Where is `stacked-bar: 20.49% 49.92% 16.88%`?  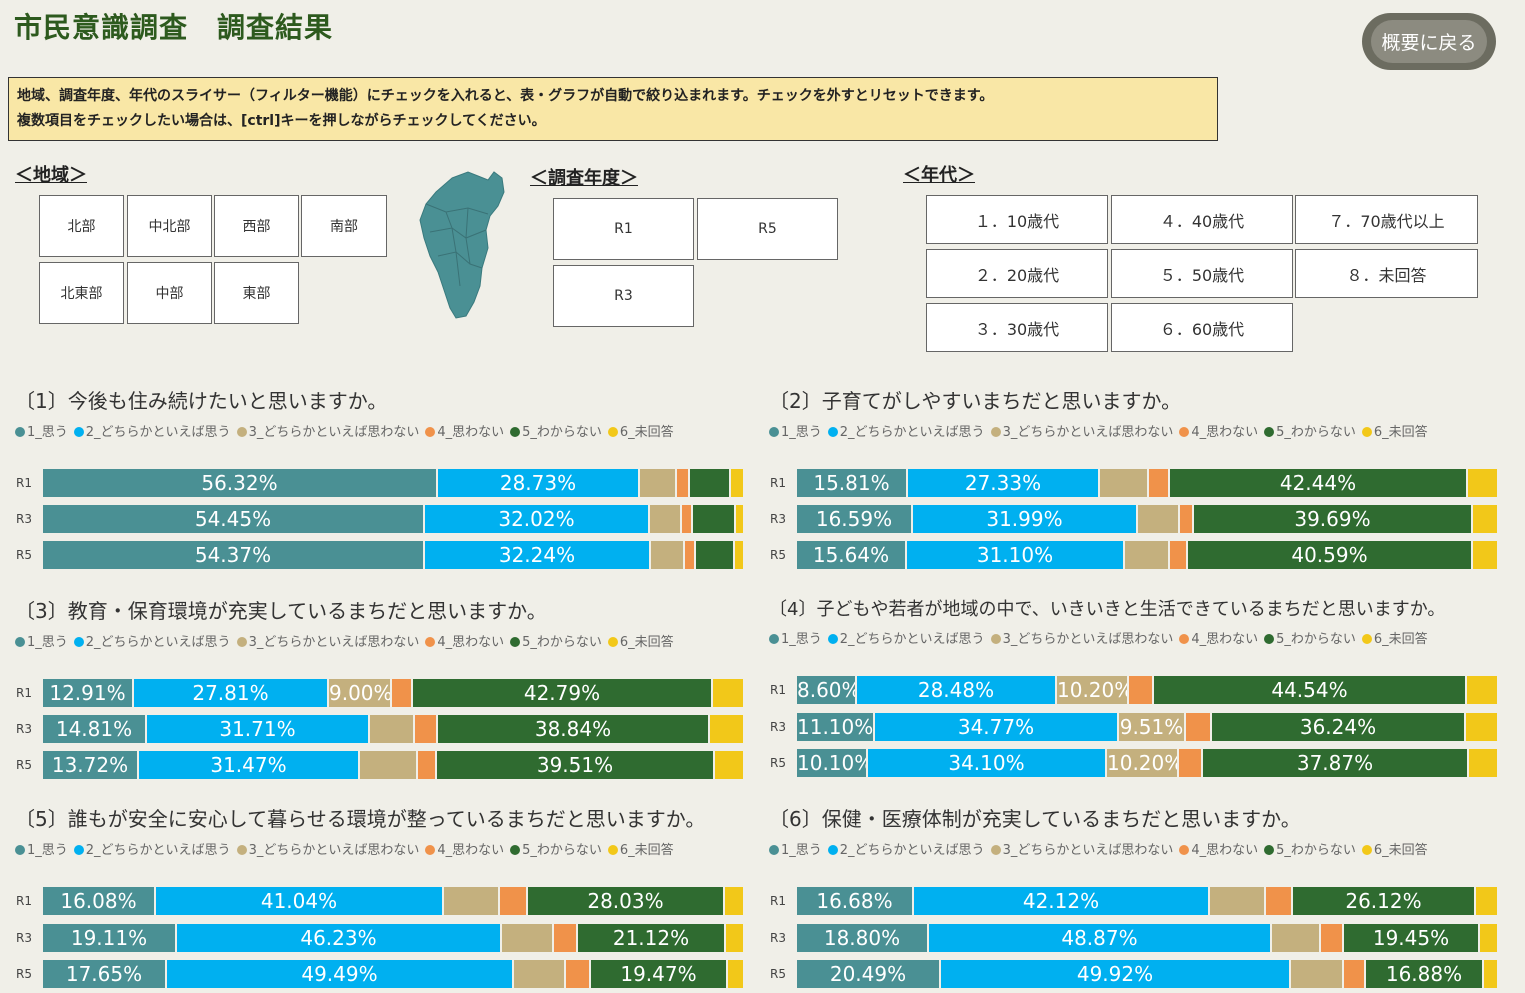
stacked-bar: 20.49% 49.92% 16.88% is located at coordinates (1148, 974).